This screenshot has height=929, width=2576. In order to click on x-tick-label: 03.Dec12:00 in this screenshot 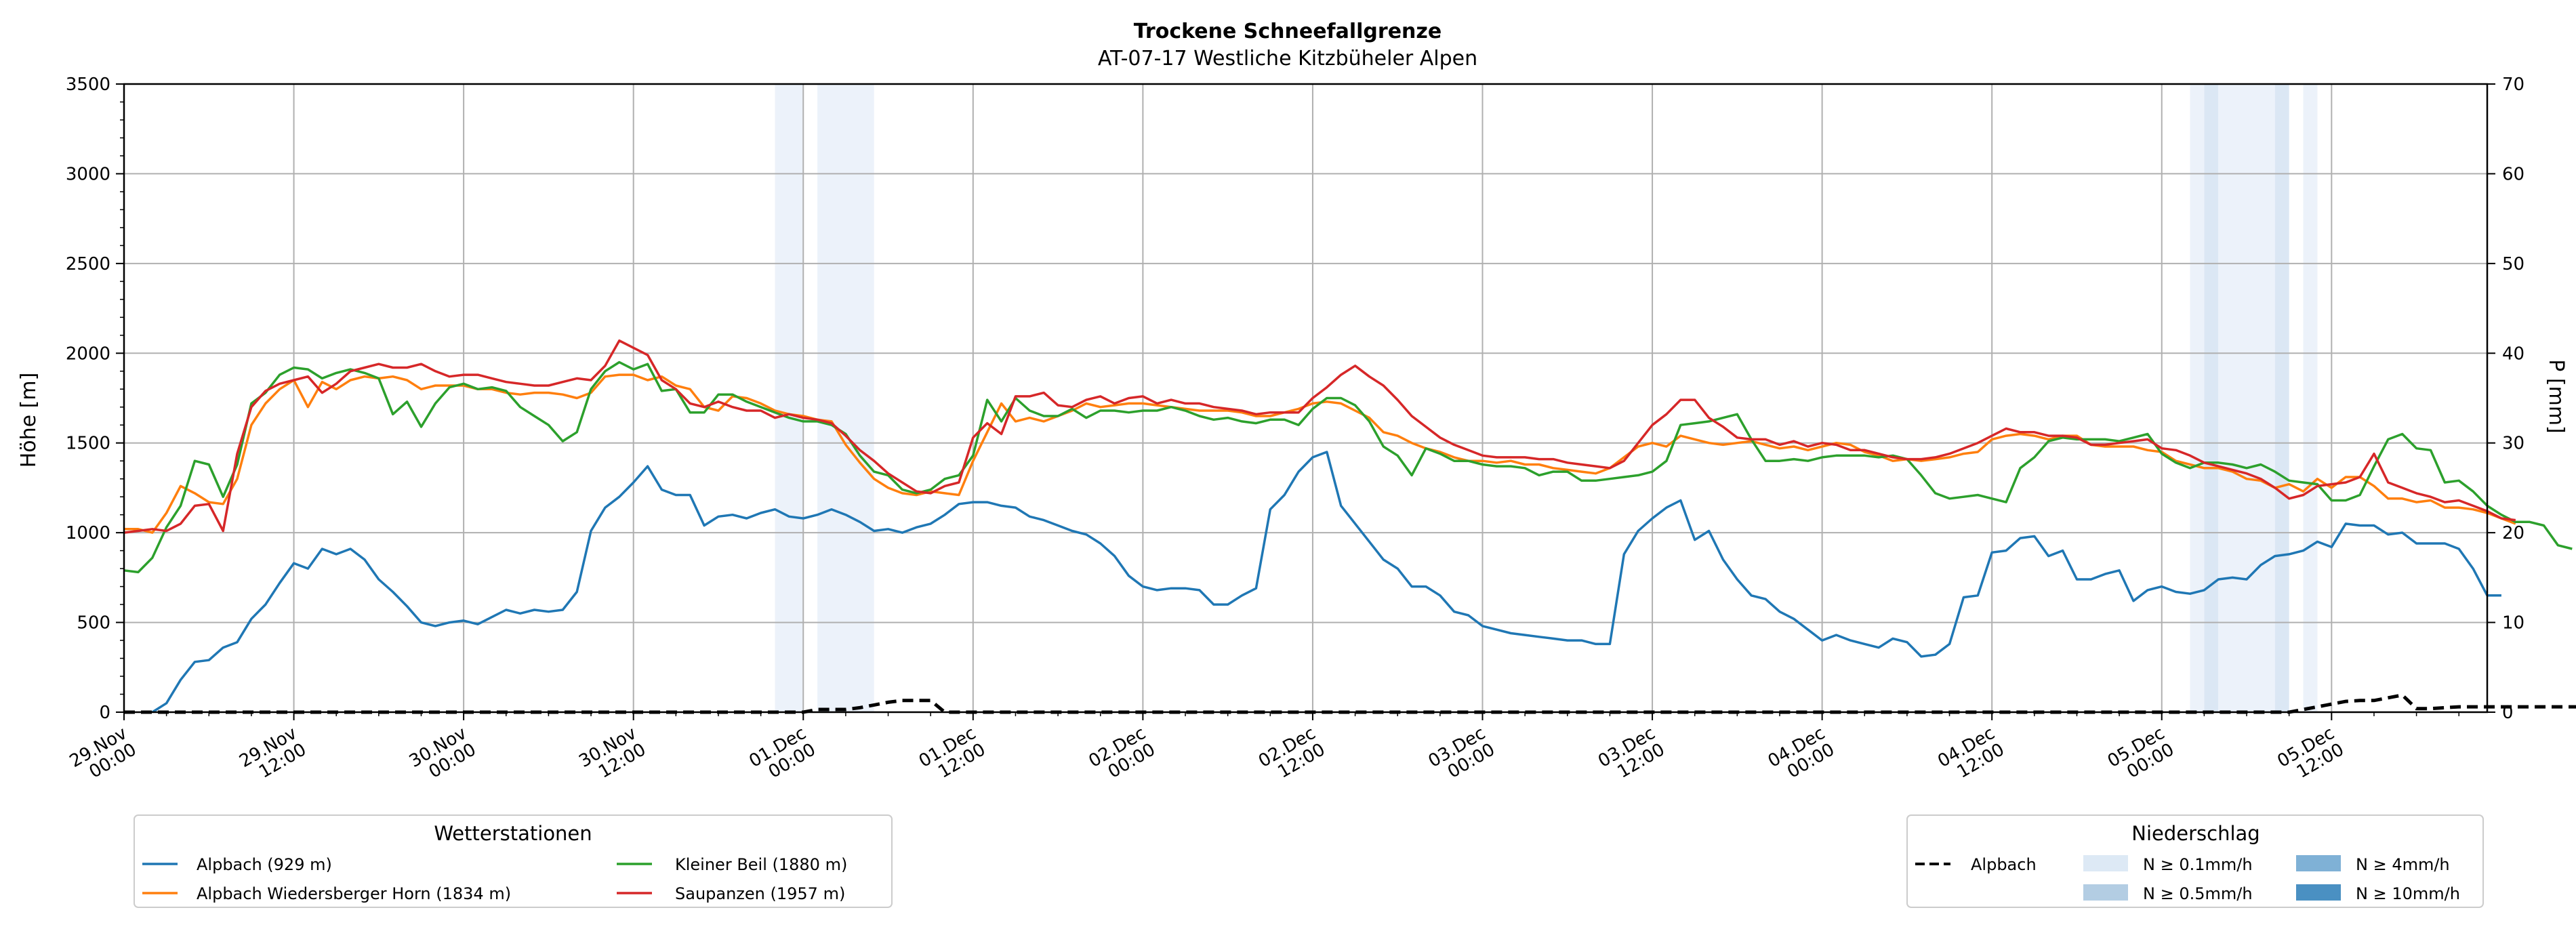, I will do `click(1632, 756)`.